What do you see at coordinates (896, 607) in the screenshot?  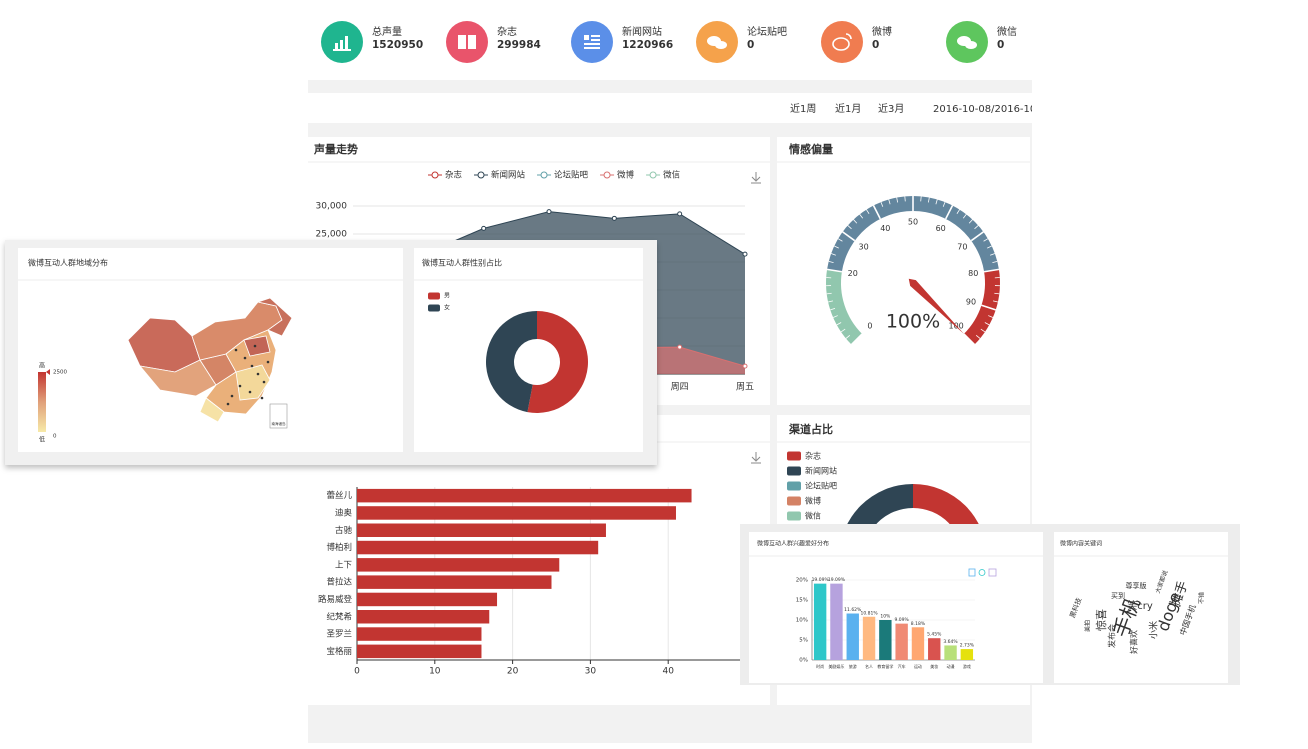 I see `panel` at bounding box center [896, 607].